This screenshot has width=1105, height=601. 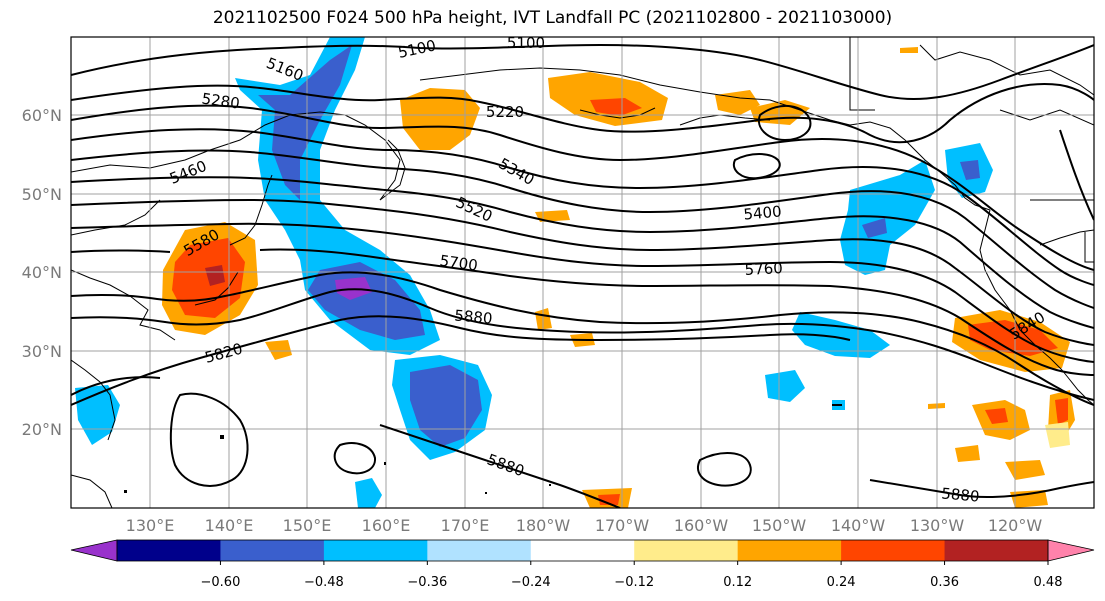 I want to click on lon-label: 160°E, so click(x=386, y=525).